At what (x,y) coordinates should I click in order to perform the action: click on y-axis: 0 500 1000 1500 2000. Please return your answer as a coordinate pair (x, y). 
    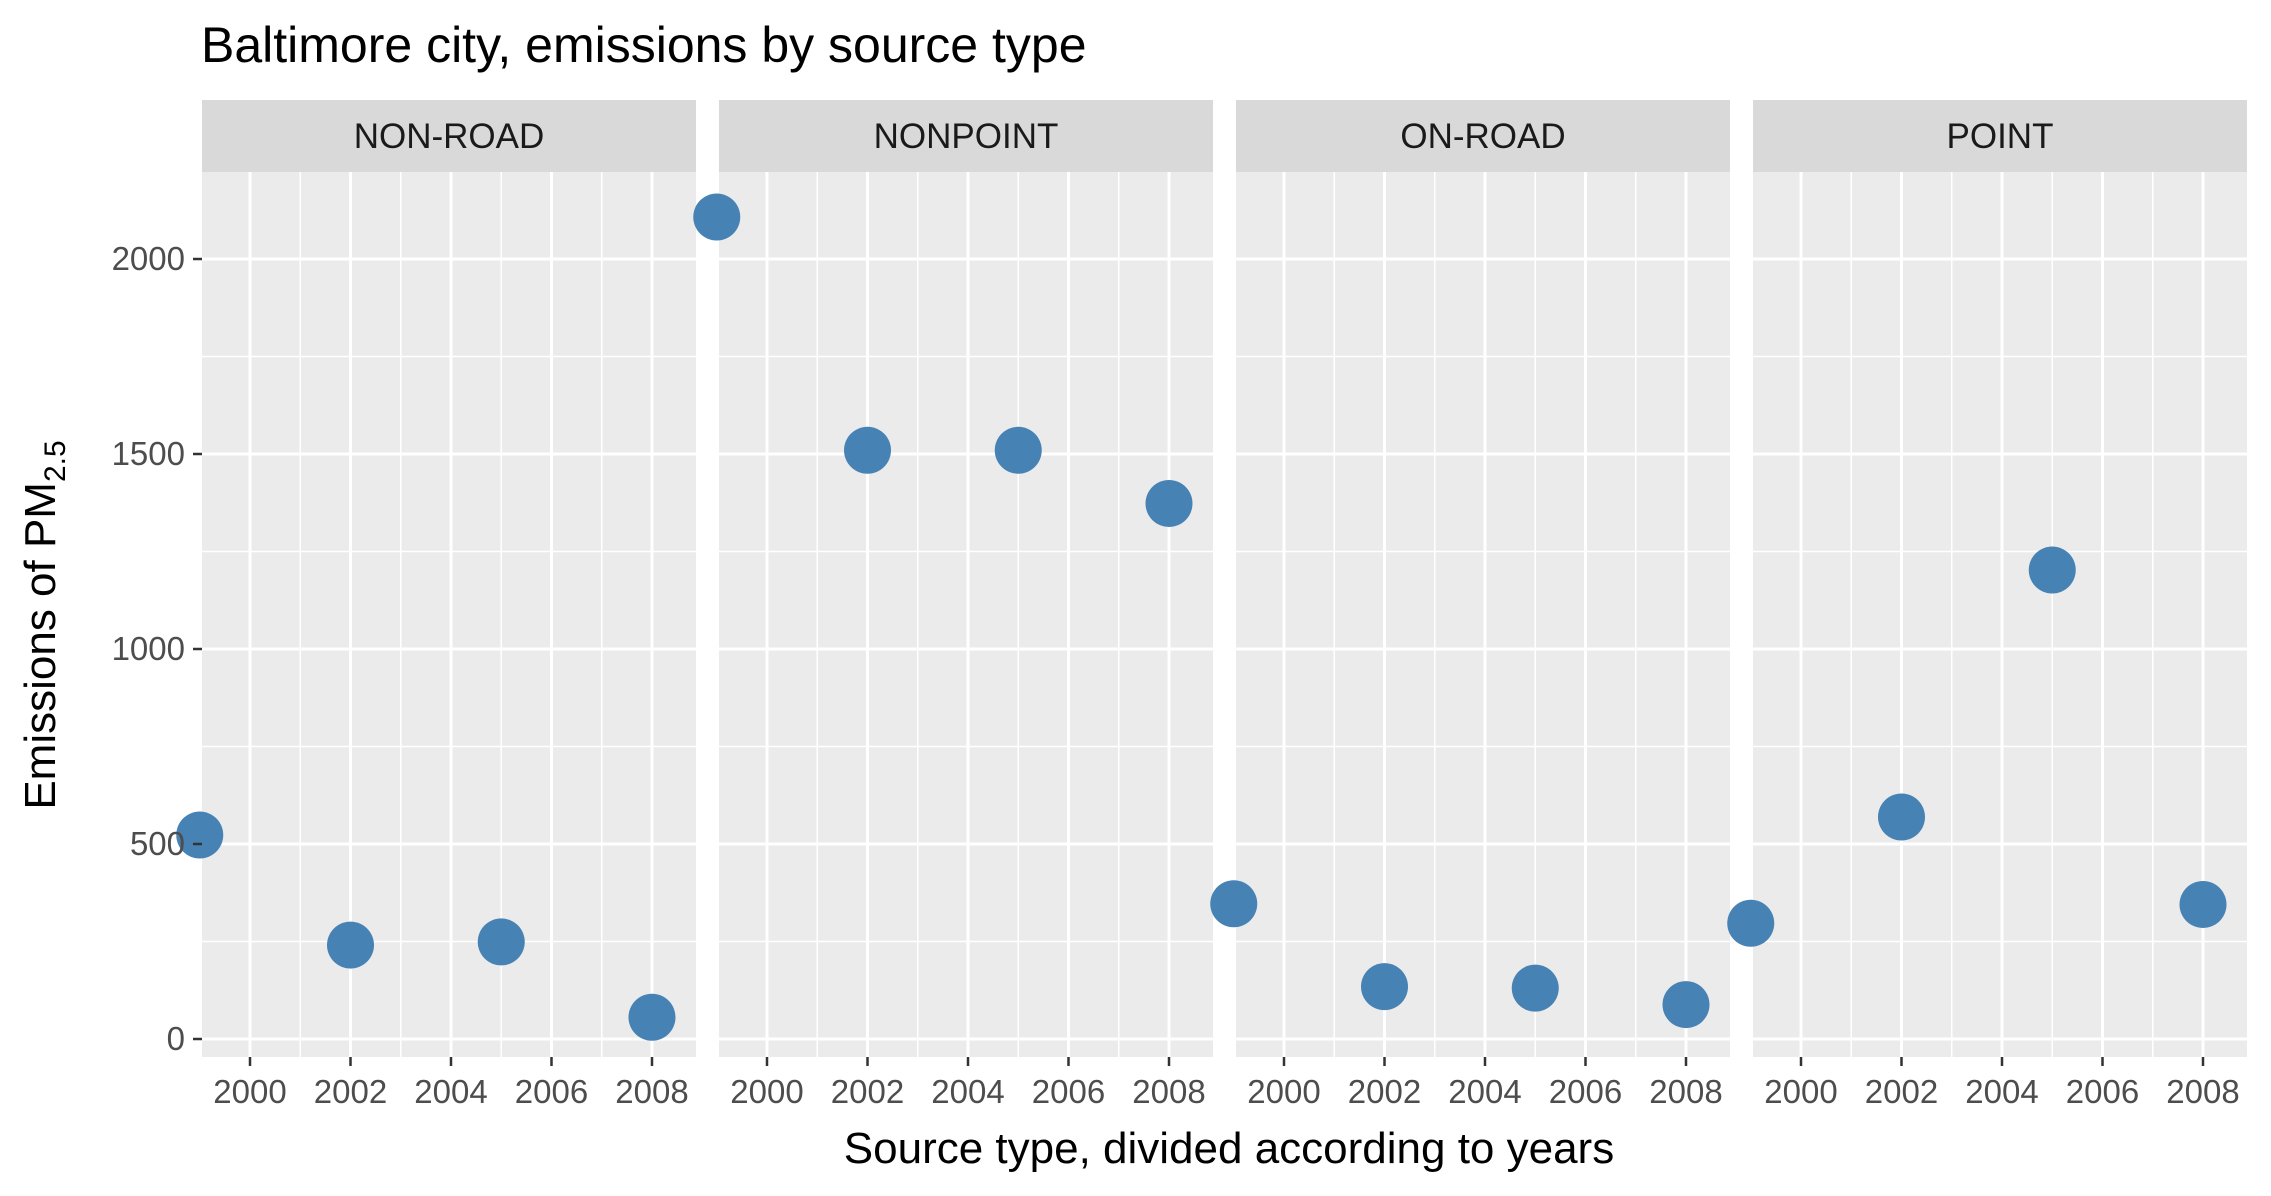
    Looking at the image, I should click on (157, 648).